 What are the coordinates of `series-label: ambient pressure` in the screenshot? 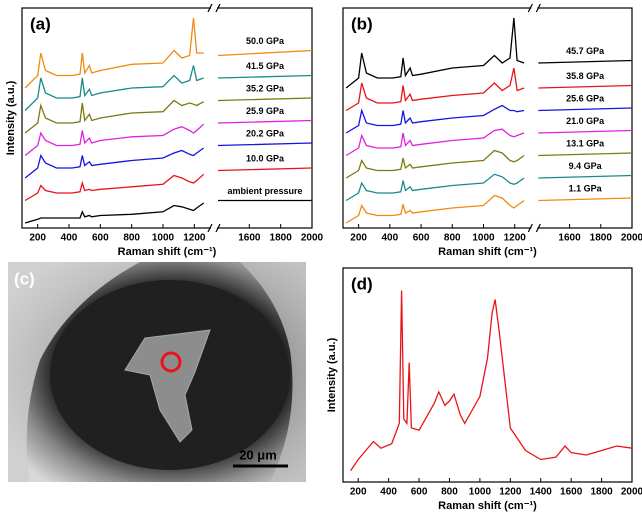 It's located at (264, 191).